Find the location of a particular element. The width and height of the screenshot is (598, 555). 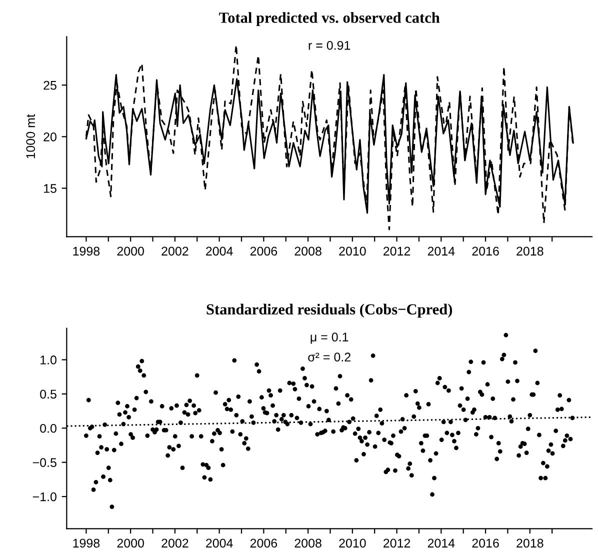

y-tick-label: −0.5 is located at coordinates (44, 462).